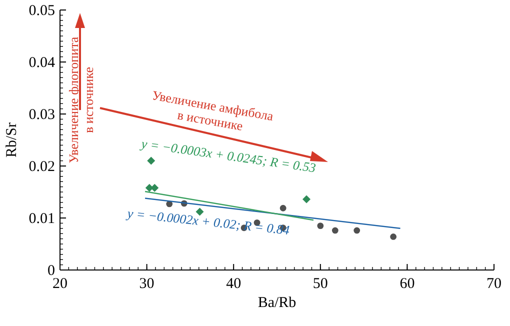 Image resolution: width=510 pixels, height=326 pixels. What do you see at coordinates (228, 156) in the screenshot?
I see `annotation: y = −0.0003x + 0.0245; R = 0.53` at bounding box center [228, 156].